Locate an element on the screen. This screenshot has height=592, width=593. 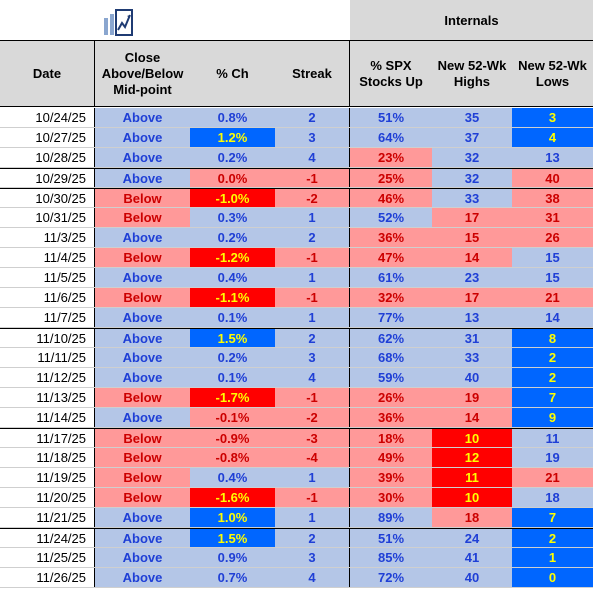
cell-highs: 41 is located at coordinates (472, 557).